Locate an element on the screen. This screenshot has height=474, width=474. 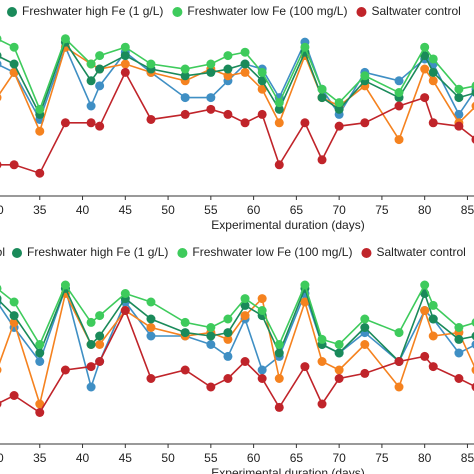
x-tick-label: 35 is located at coordinates (40, 210).